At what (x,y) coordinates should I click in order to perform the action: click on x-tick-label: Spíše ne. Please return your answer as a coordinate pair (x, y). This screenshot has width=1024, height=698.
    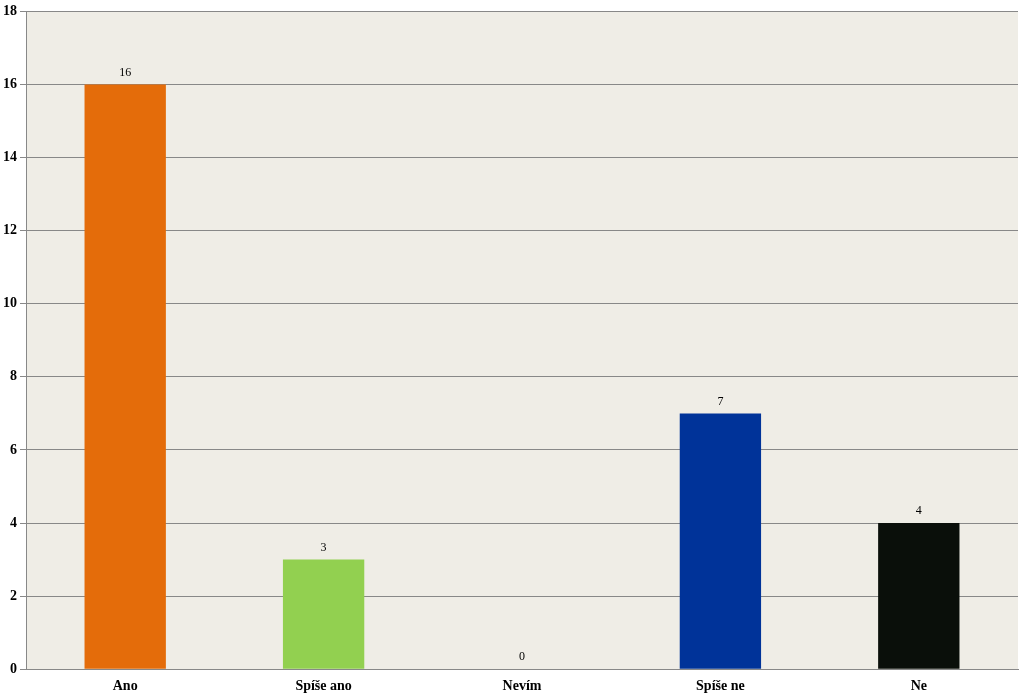
    Looking at the image, I should click on (720, 686).